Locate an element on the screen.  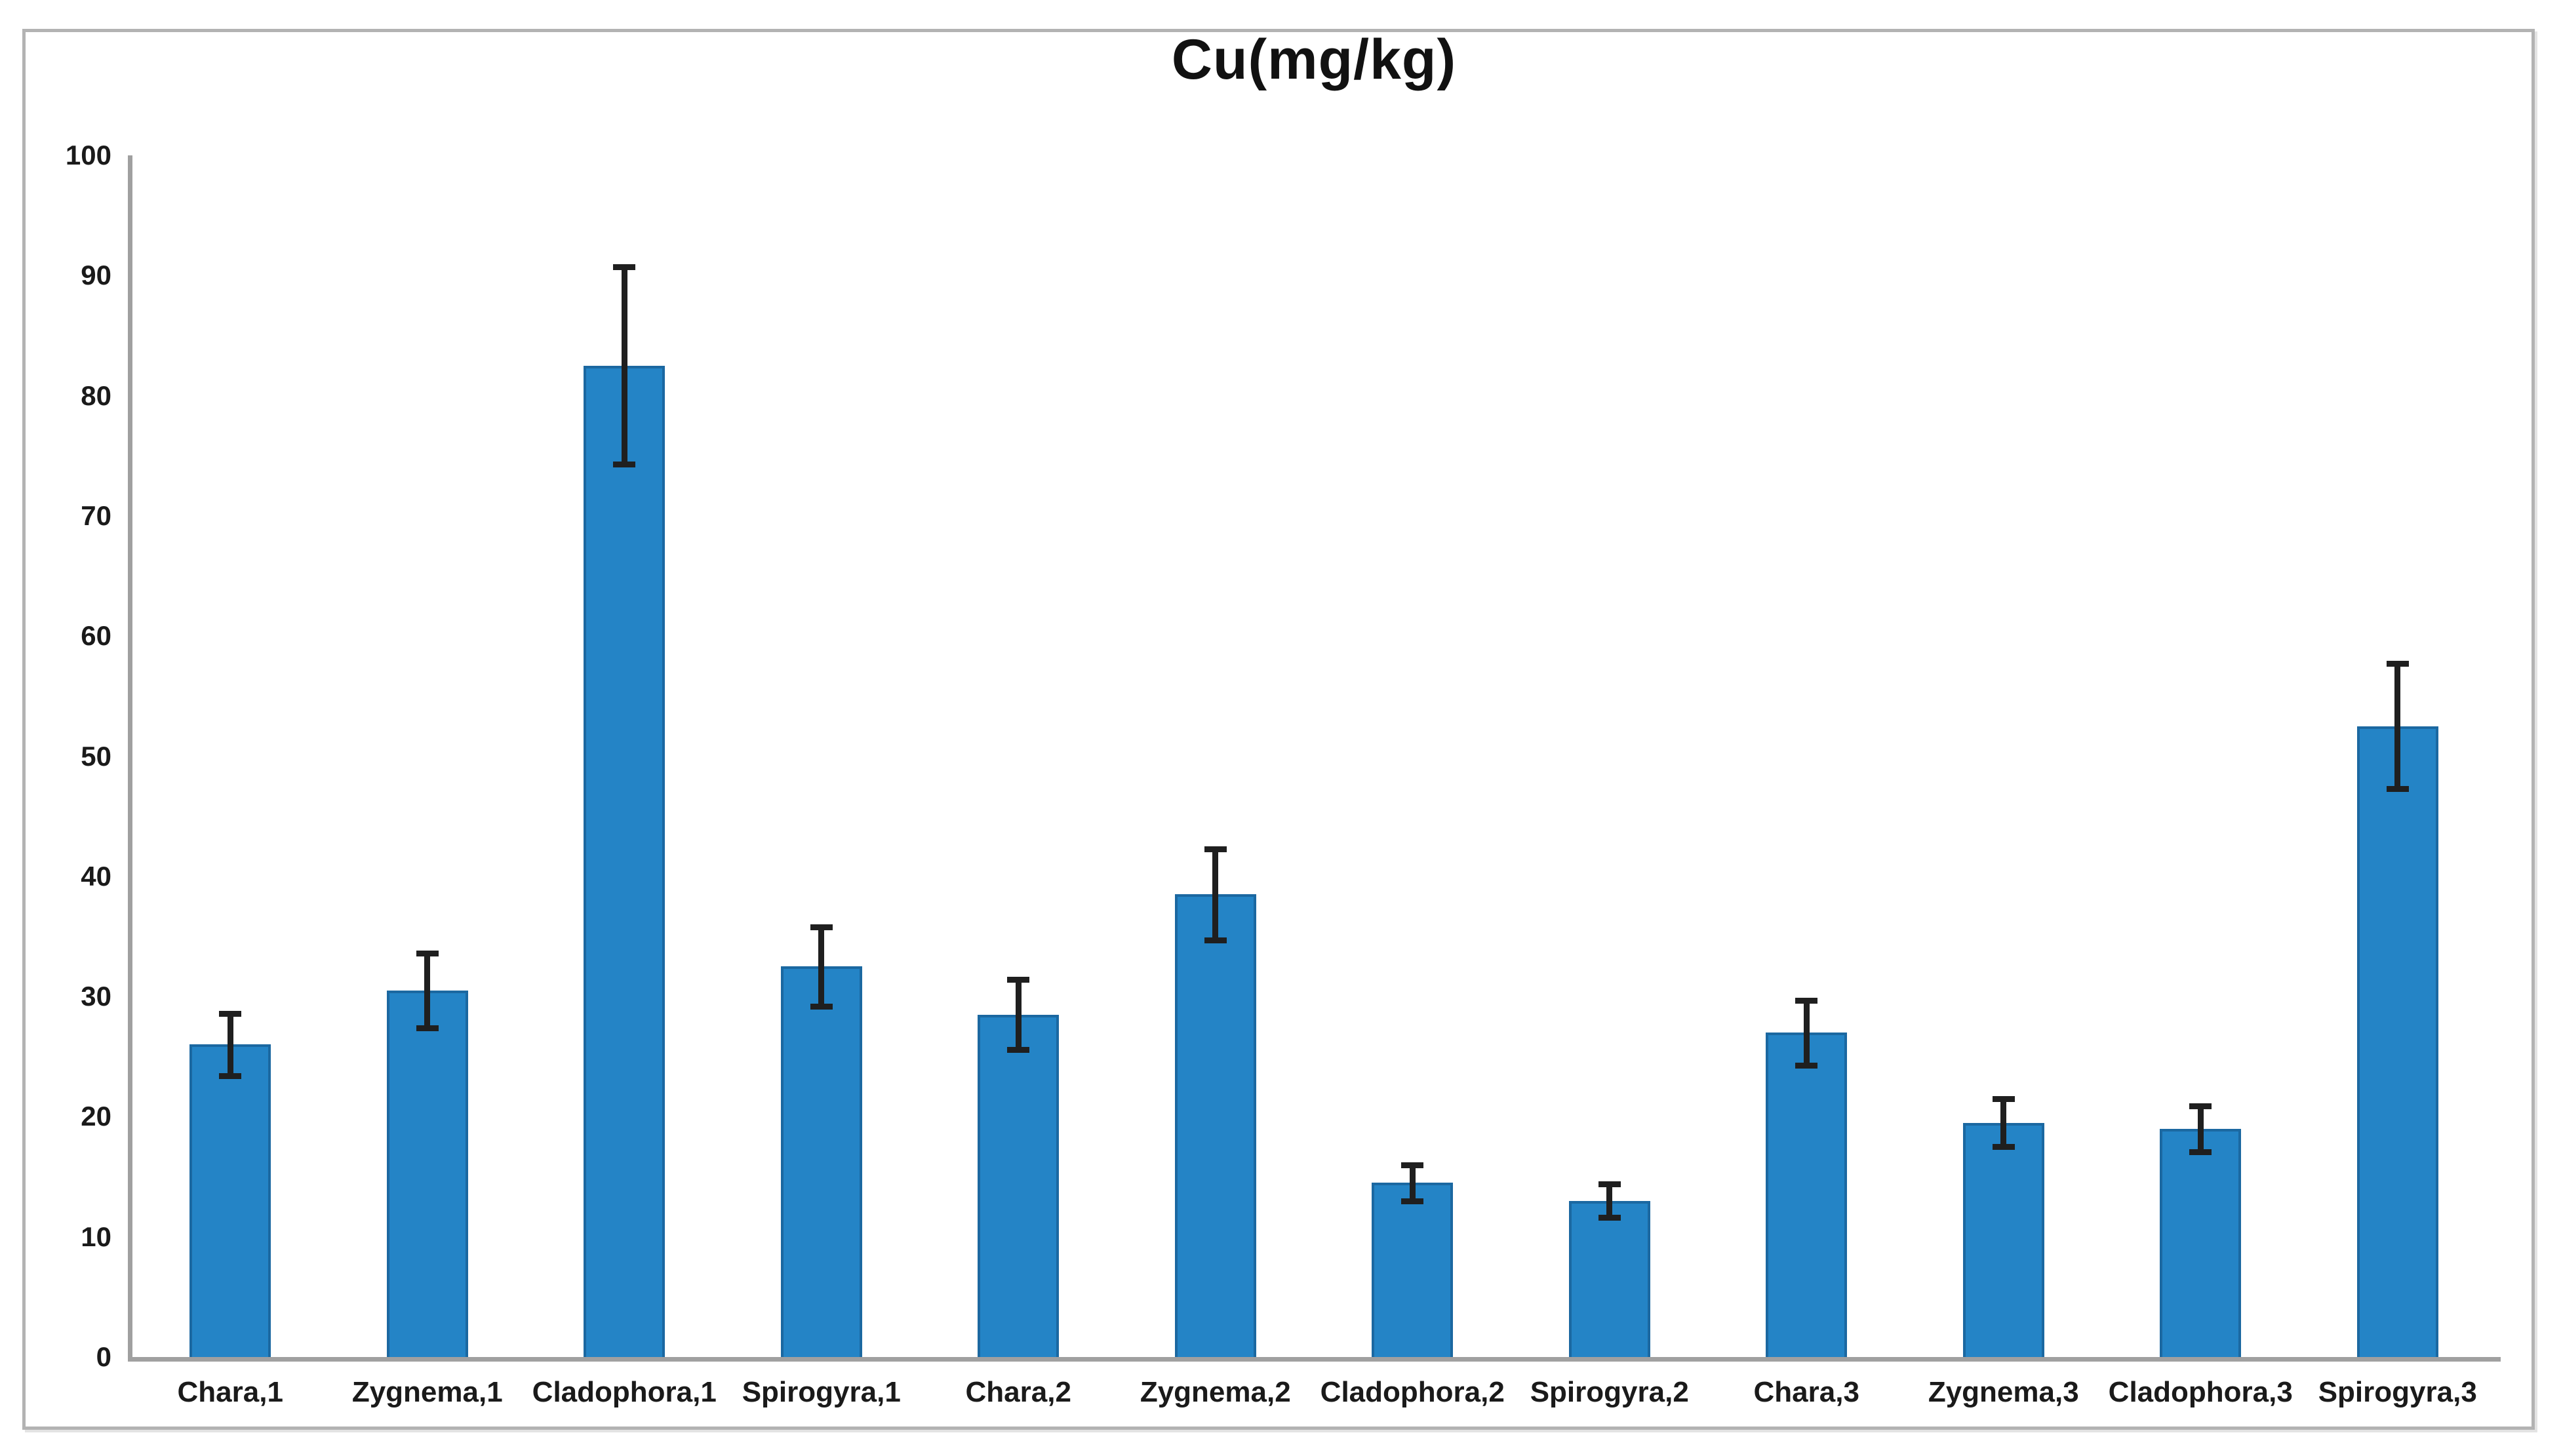
x-axis-label: Chara,2 is located at coordinates (1018, 1392).